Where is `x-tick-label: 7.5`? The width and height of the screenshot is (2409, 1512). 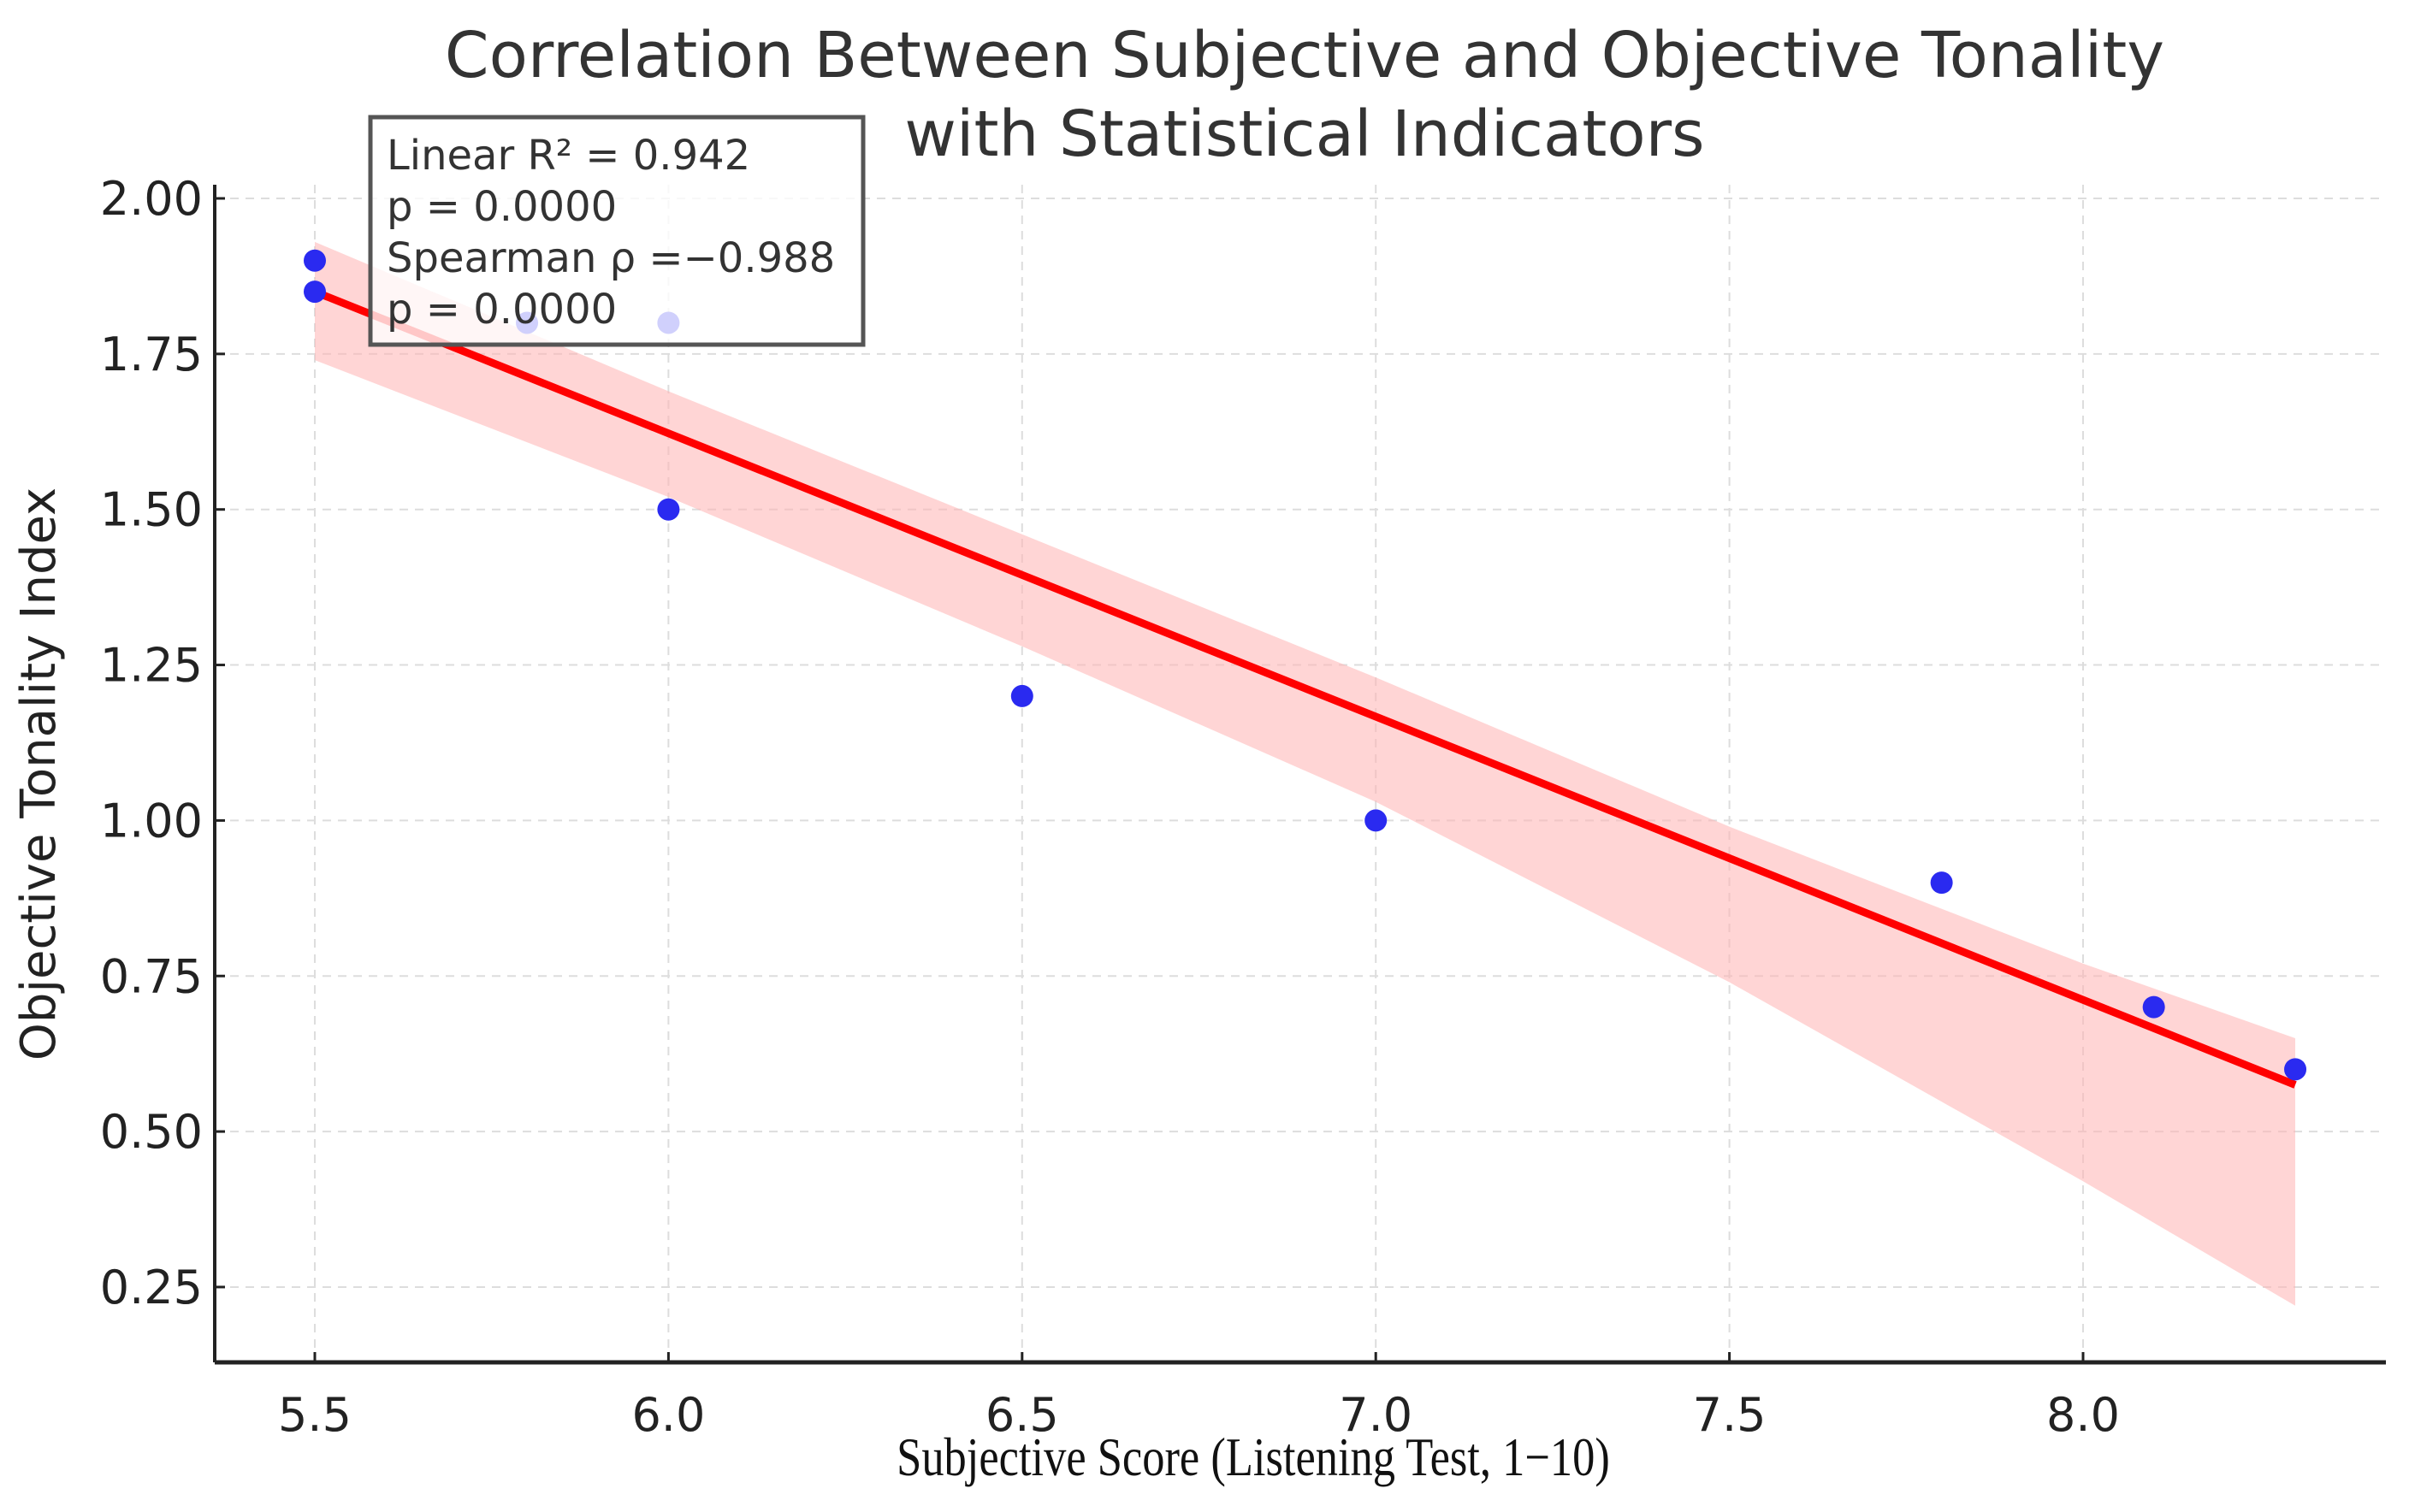 x-tick-label: 7.5 is located at coordinates (1730, 1415).